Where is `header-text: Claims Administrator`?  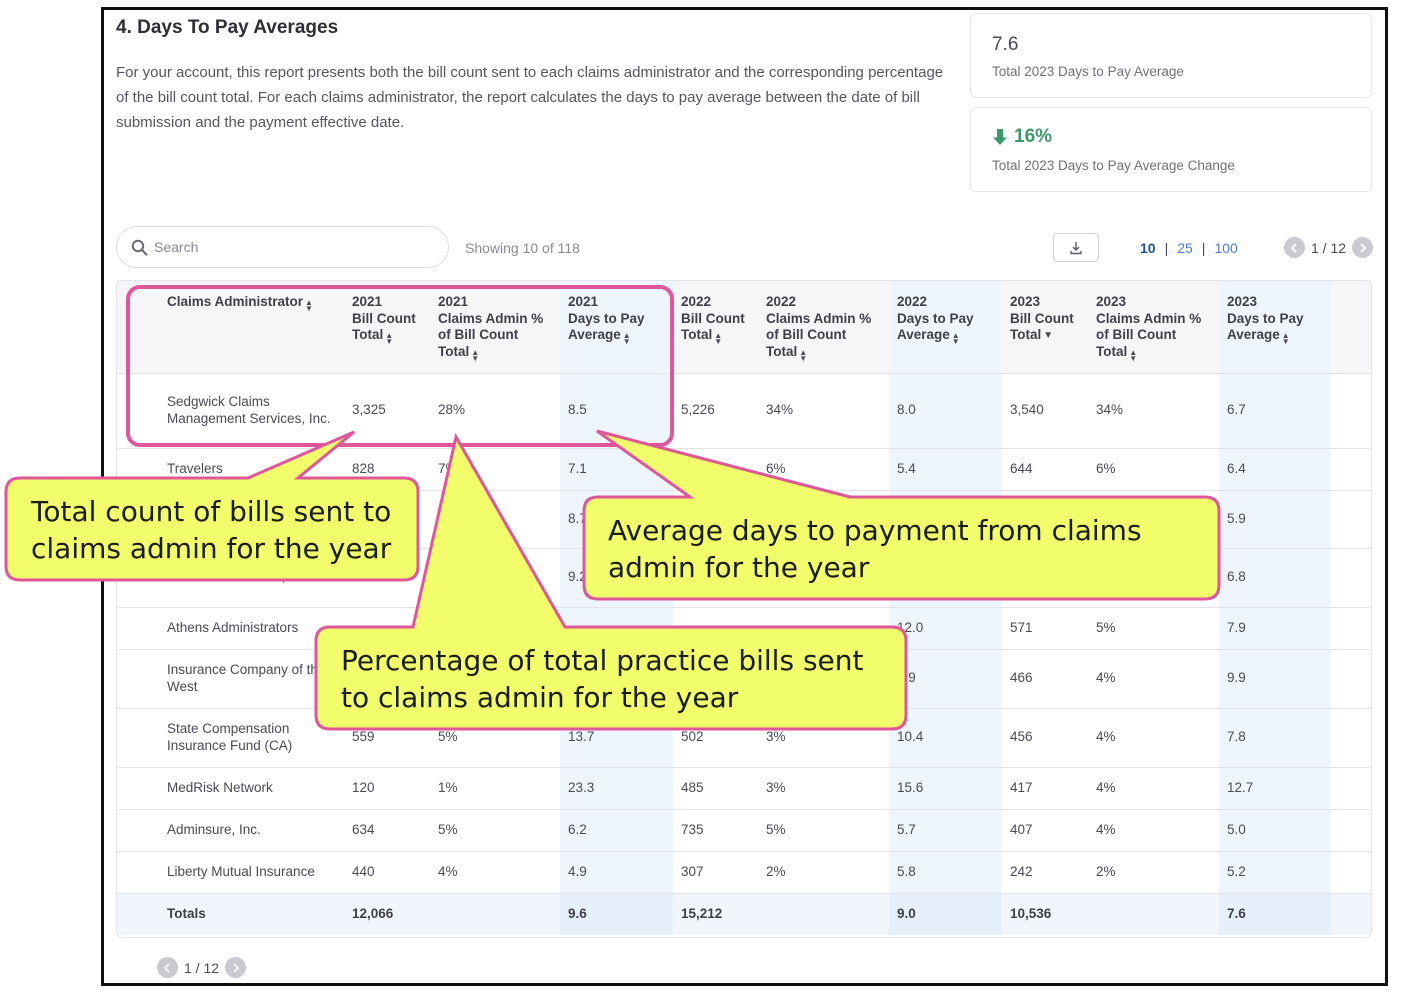
header-text: Claims Administrator is located at coordinates (235, 301).